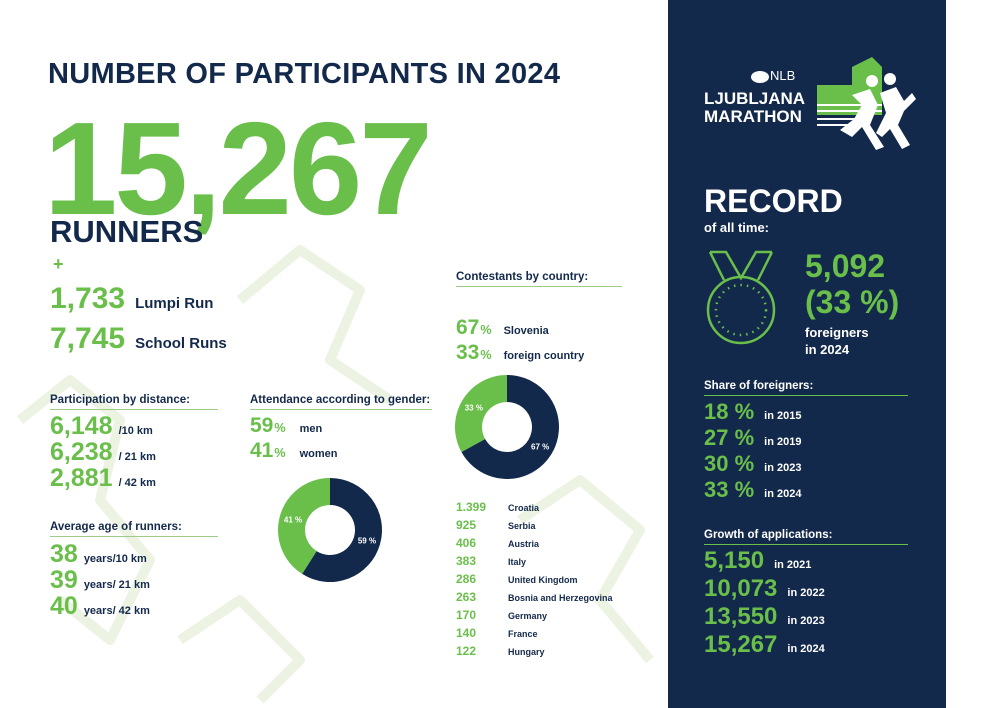  What do you see at coordinates (543, 580) in the screenshot?
I see `label: United Kingdom` at bounding box center [543, 580].